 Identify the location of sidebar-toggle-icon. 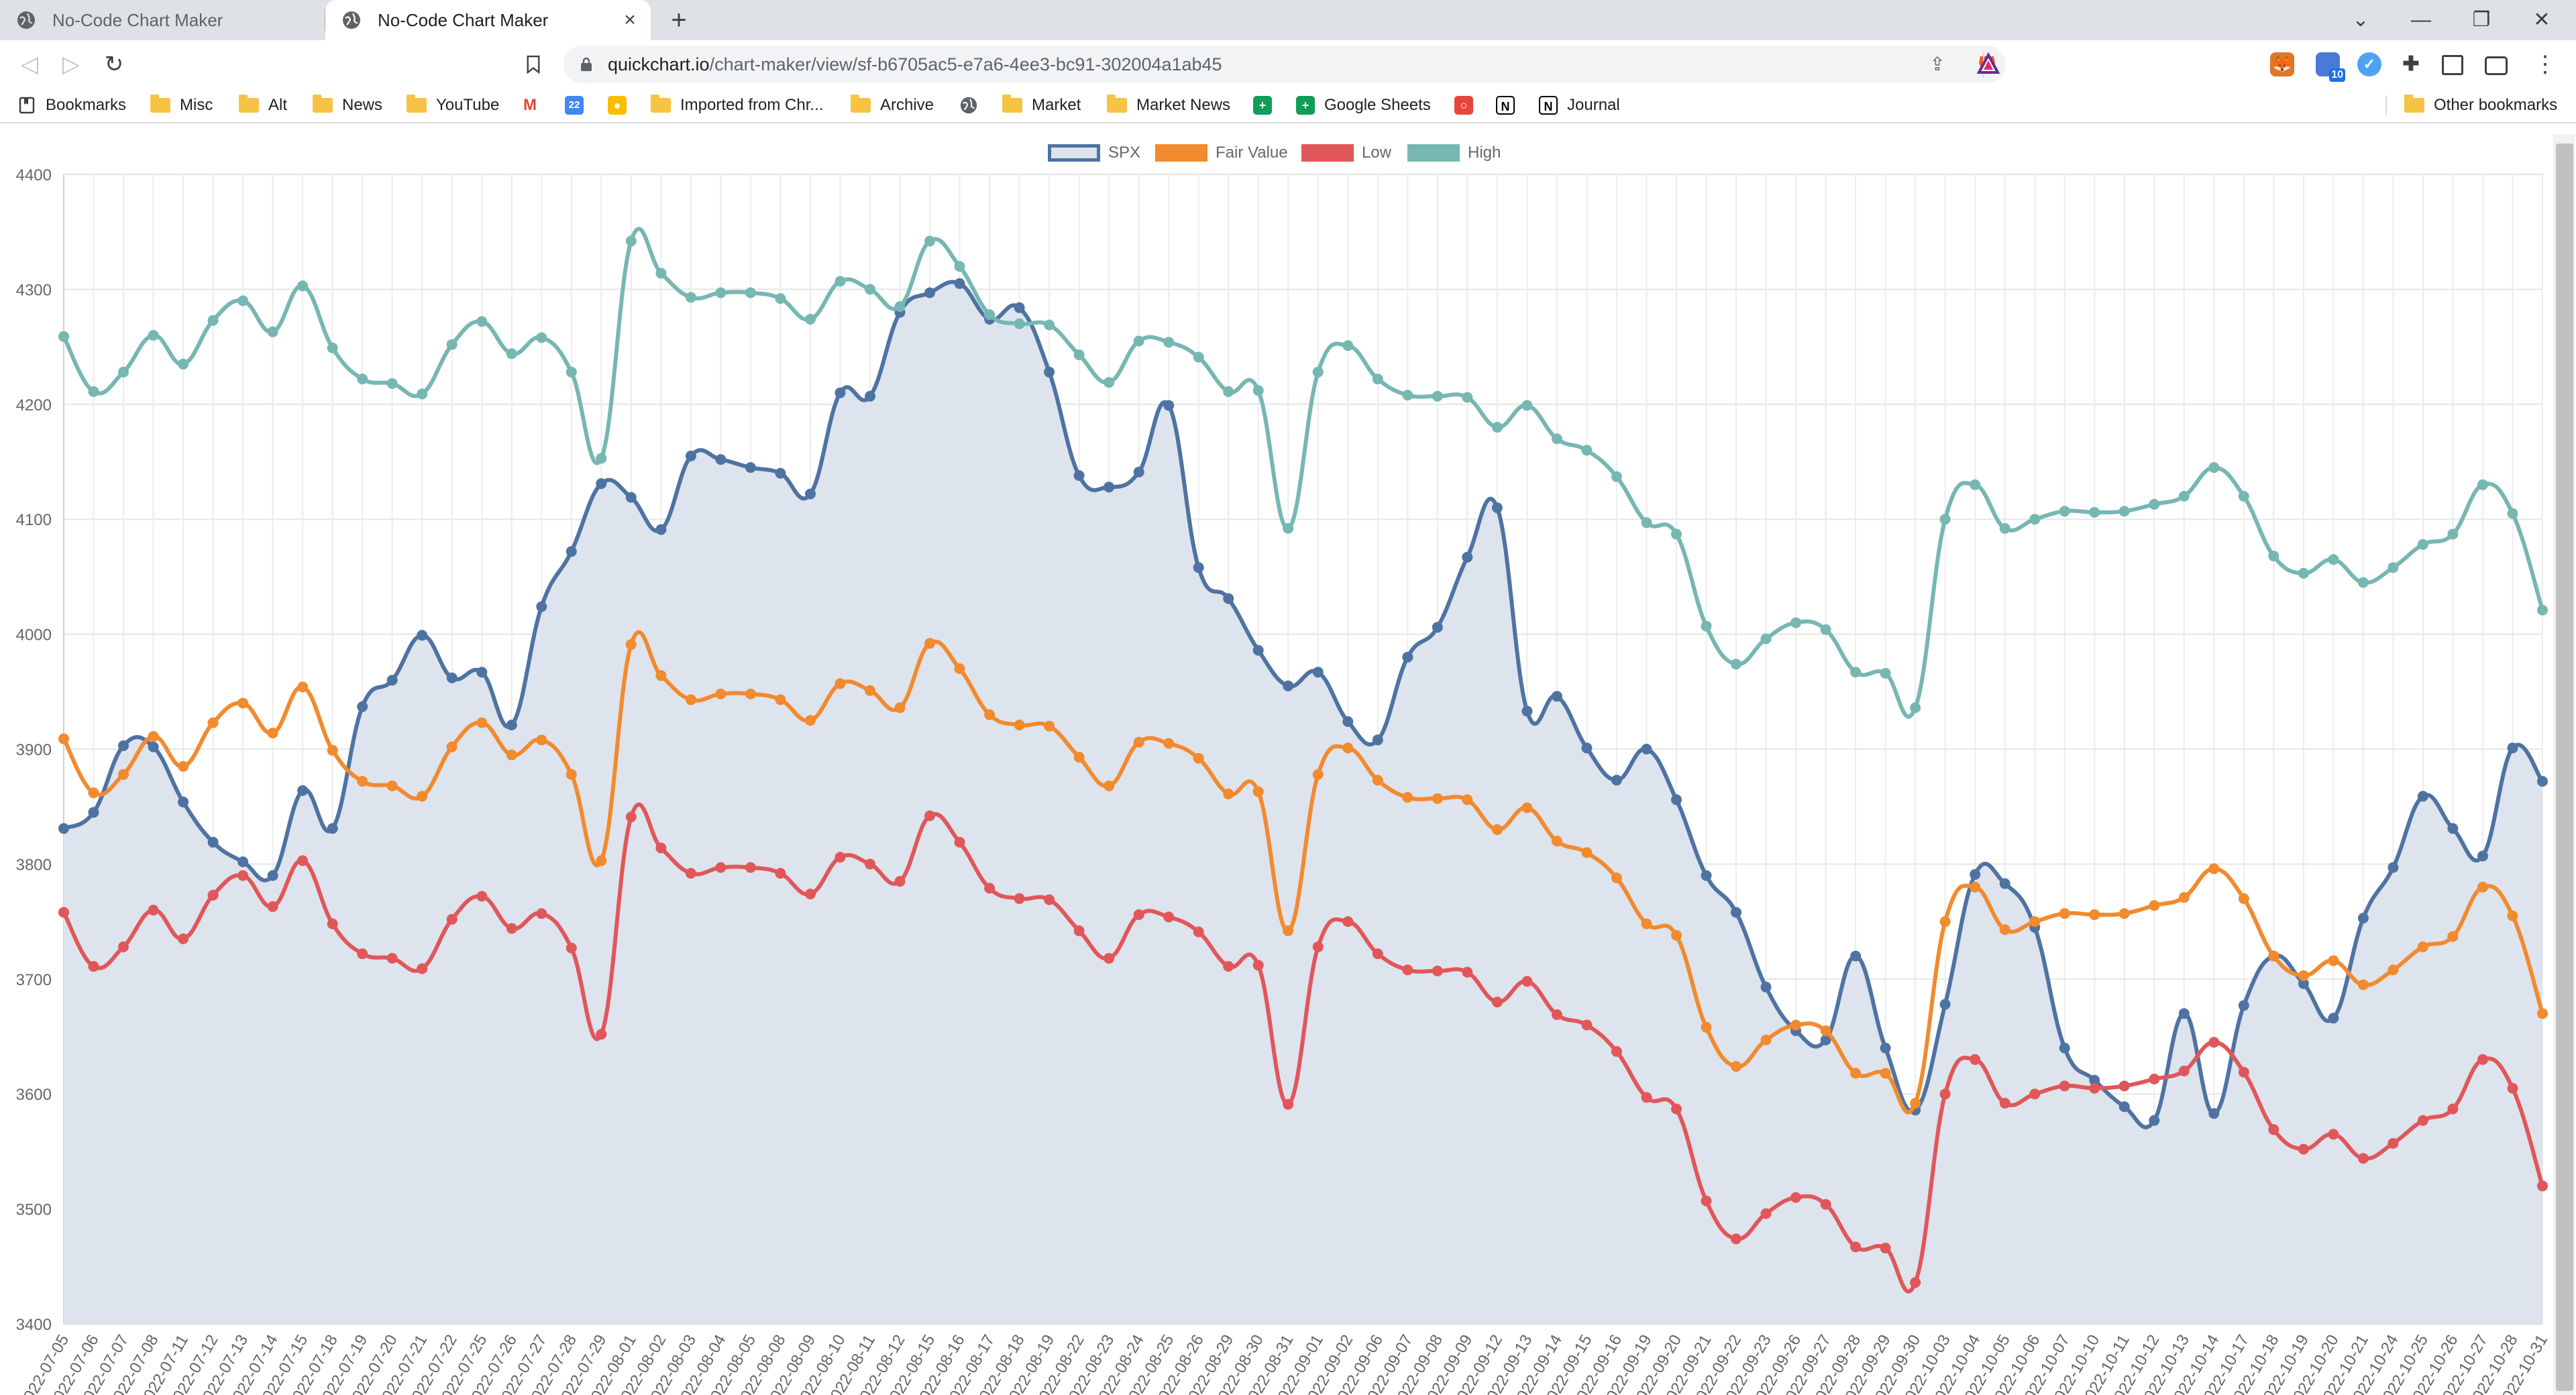
(2452, 65).